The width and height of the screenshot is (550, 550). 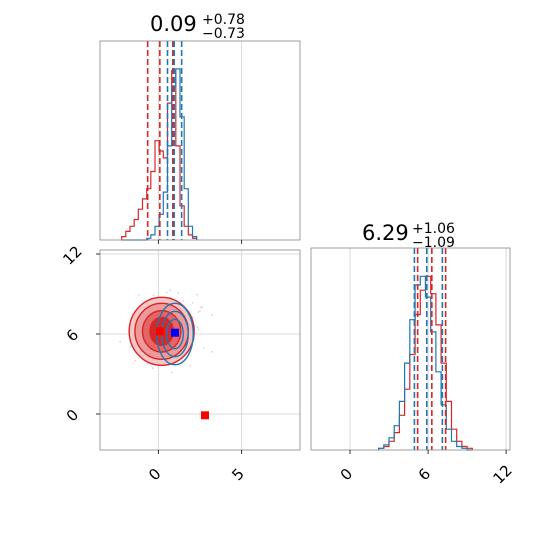 What do you see at coordinates (72, 335) in the screenshot?
I see `y-tick-label: 6` at bounding box center [72, 335].